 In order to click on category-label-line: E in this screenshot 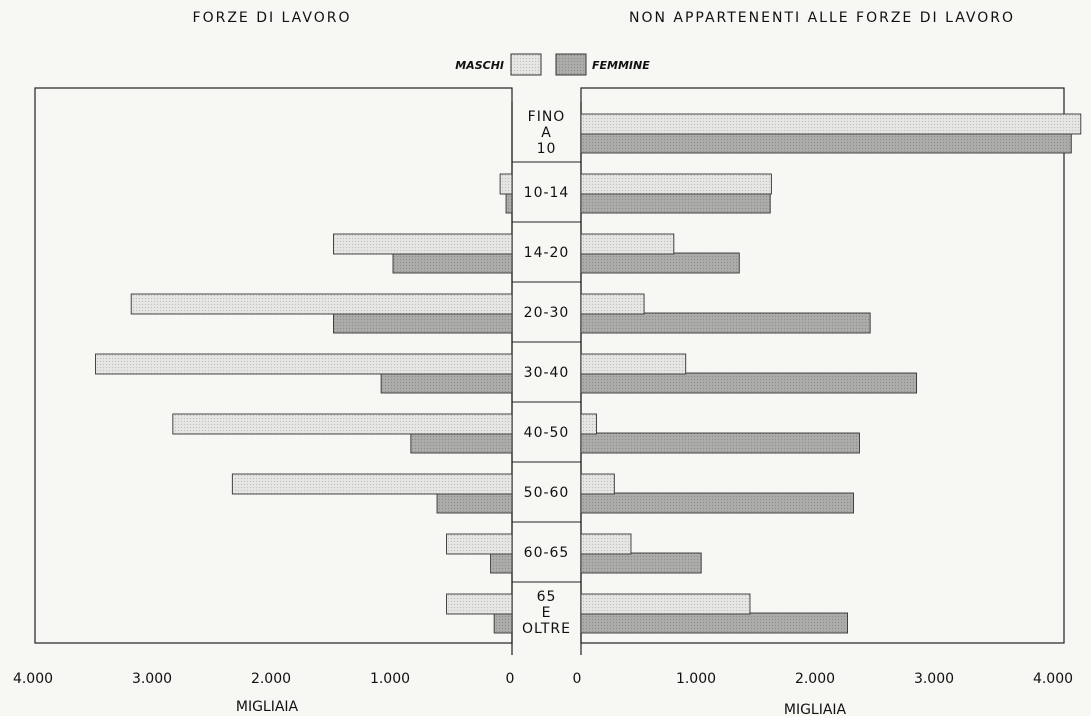, I will do `click(547, 613)`.